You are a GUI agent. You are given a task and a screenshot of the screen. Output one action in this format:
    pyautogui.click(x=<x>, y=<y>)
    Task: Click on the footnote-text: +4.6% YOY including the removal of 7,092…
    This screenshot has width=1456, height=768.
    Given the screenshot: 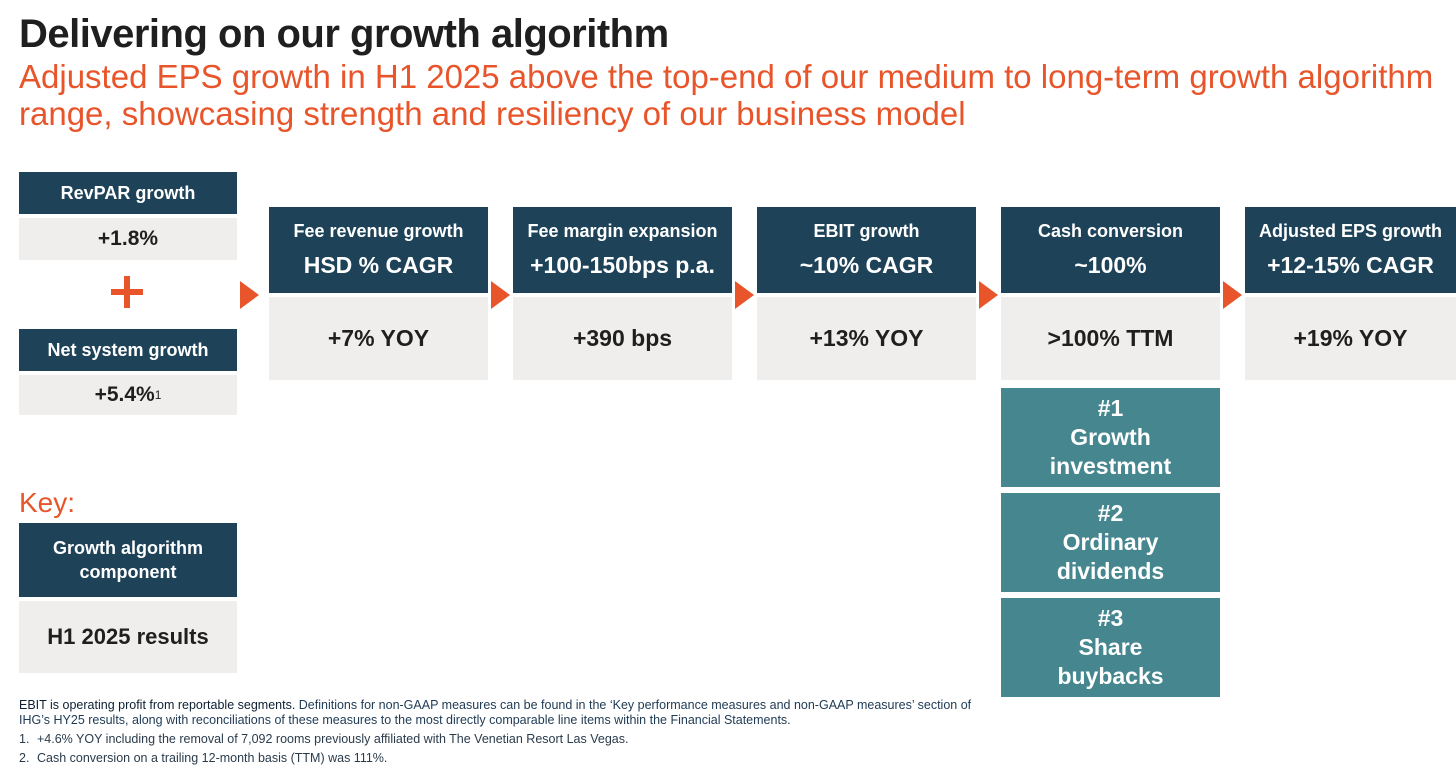 What is the action you would take?
    pyautogui.click(x=333, y=739)
    